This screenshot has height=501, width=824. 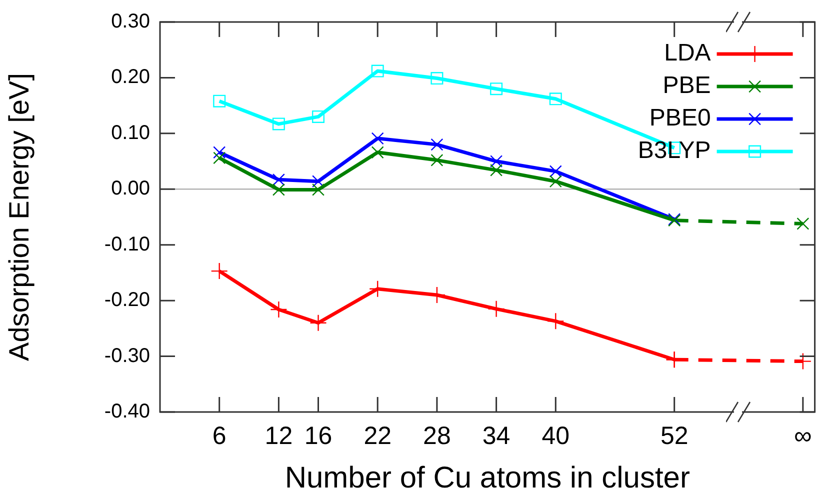 What do you see at coordinates (127, 411) in the screenshot?
I see `y-tick-label: -0.40` at bounding box center [127, 411].